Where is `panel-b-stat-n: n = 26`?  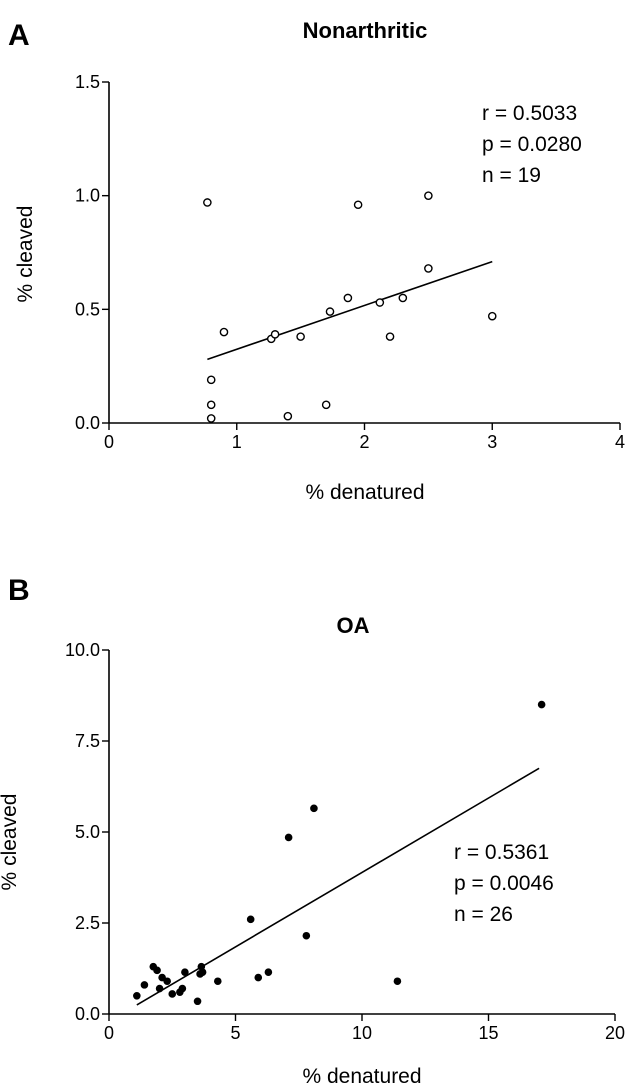 panel-b-stat-n: n = 26 is located at coordinates (483, 914).